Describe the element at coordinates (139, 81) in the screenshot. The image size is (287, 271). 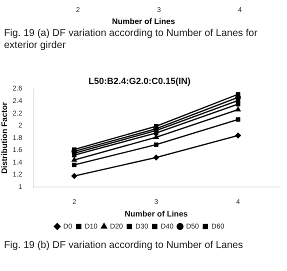
I see `chart-title: L50:B2.4:G2.0:C0.15(IN)` at that location.